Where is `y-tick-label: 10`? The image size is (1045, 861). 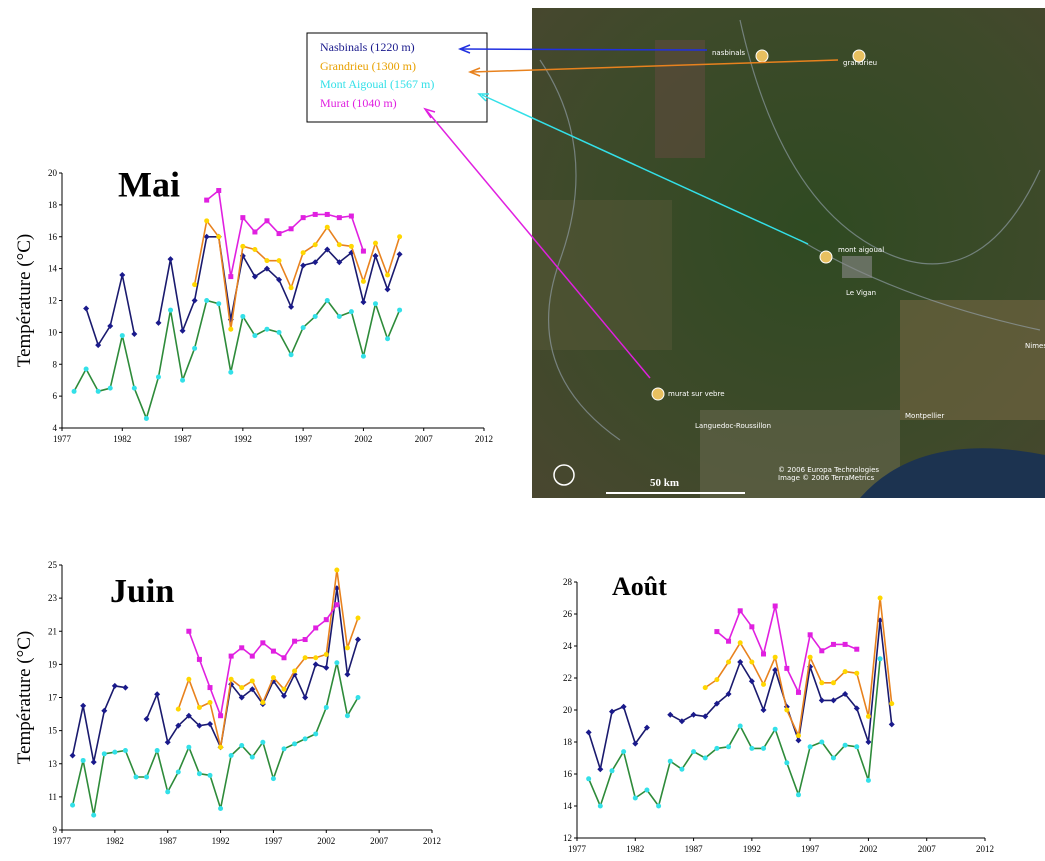
y-tick-label: 10 is located at coordinates (53, 332).